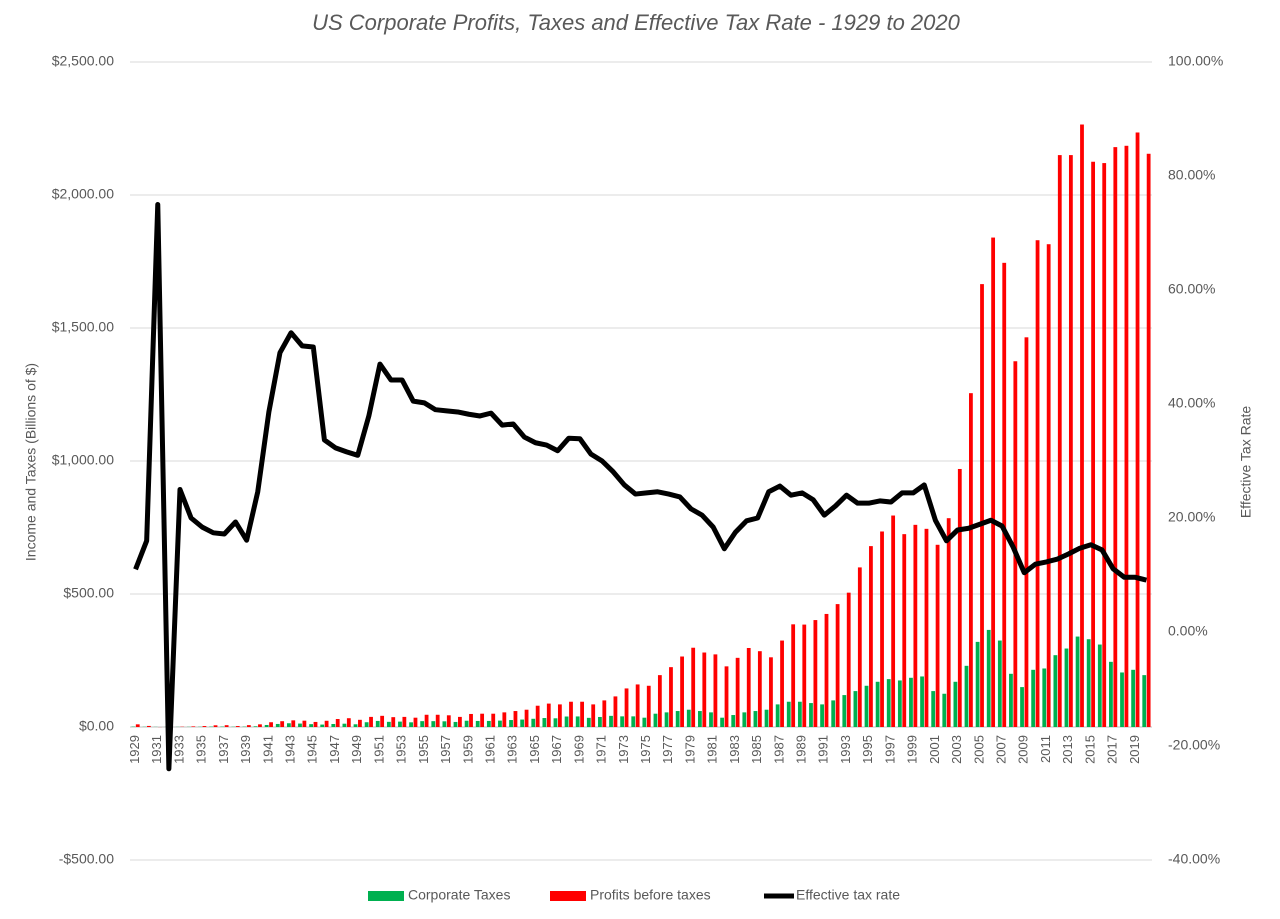  Describe the element at coordinates (667, 749) in the screenshot. I see `x-tick-label: 1977` at that location.